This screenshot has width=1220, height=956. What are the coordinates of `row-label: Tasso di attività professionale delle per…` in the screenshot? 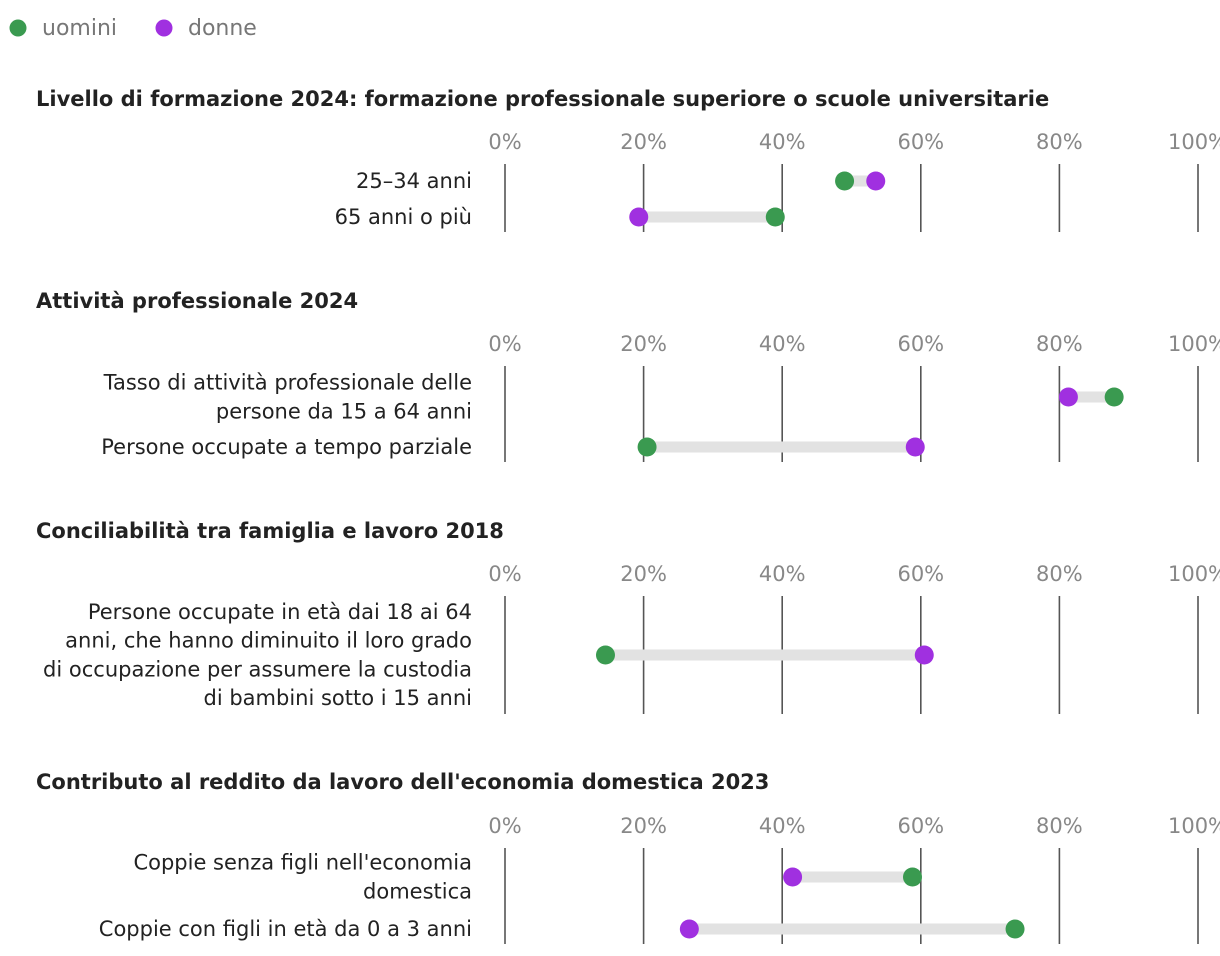 It's located at (287, 397).